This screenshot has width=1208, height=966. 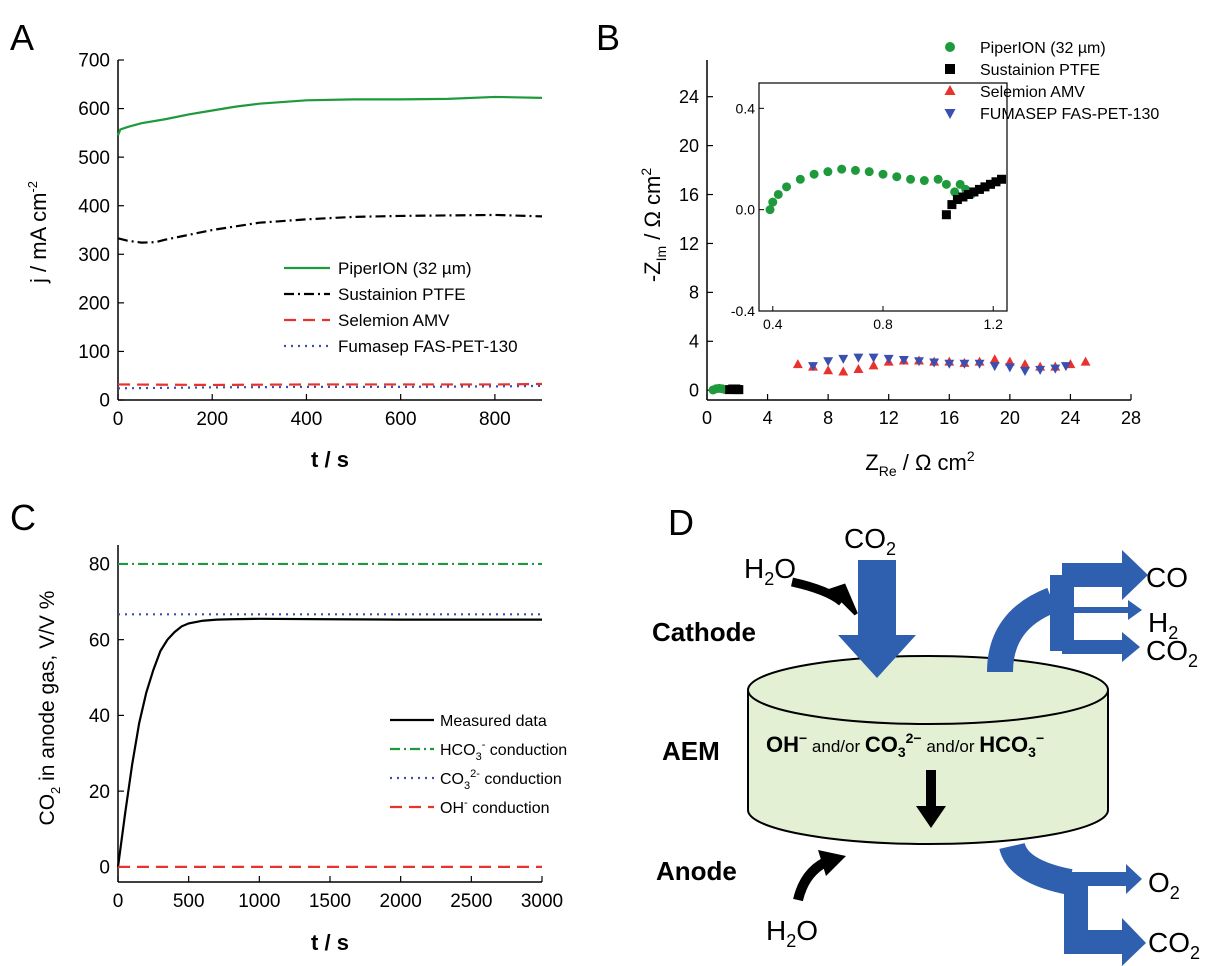 I want to click on chart-c-x-tick-label: 0, so click(x=118, y=901).